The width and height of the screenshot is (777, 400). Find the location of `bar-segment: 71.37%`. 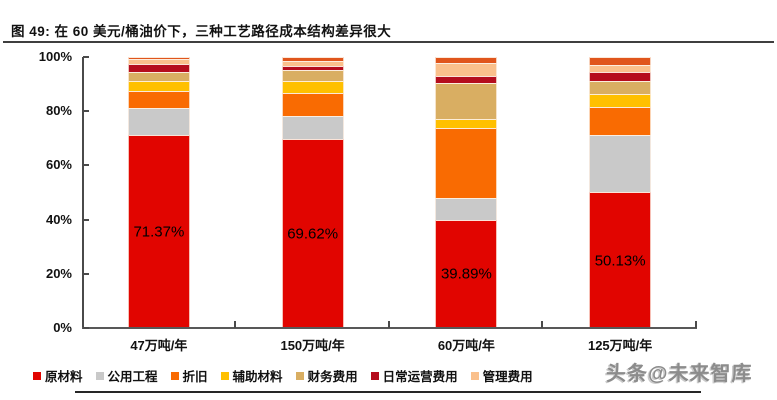

bar-segment: 71.37% is located at coordinates (158, 231).